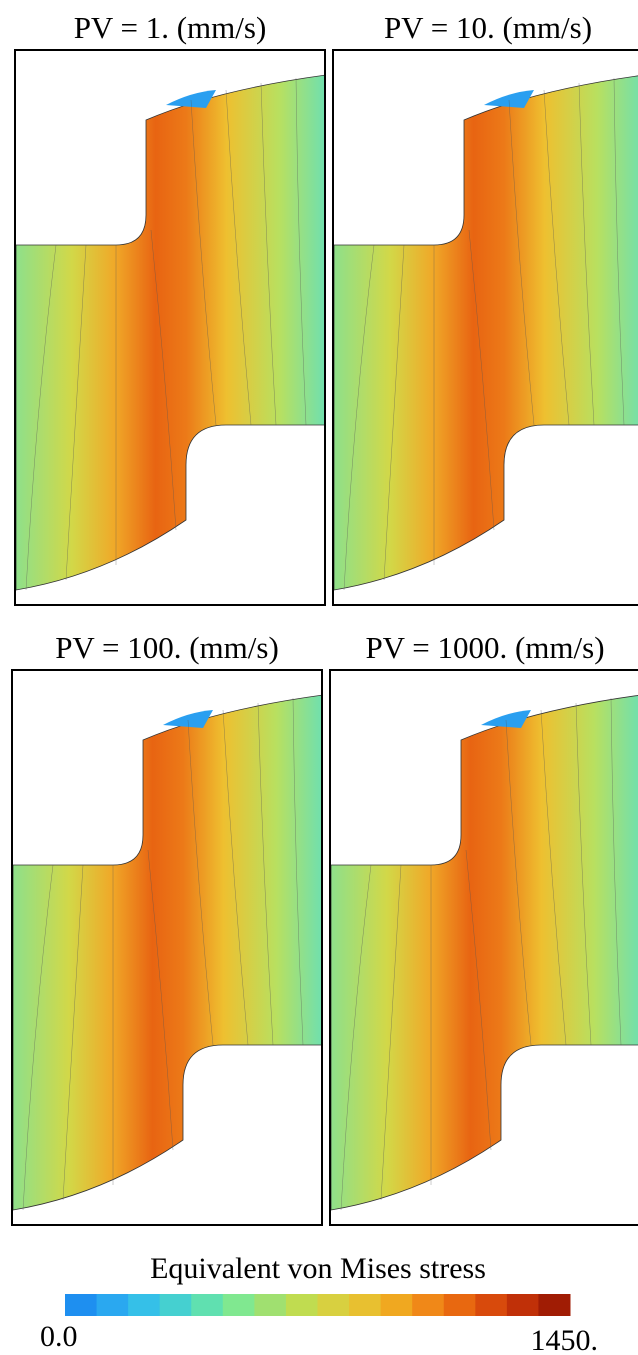 The image size is (638, 1355). I want to click on colorbar-label: Equivalent von Mises stress, so click(318, 1268).